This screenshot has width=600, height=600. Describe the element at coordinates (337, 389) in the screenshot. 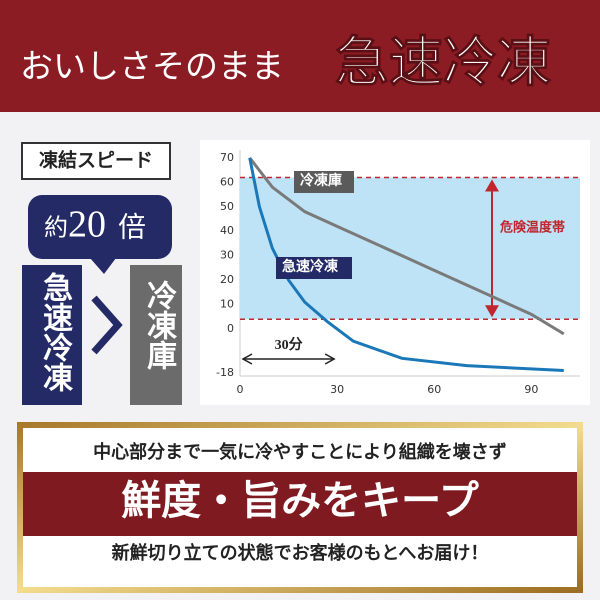

I see `x-tick-label: 30` at that location.